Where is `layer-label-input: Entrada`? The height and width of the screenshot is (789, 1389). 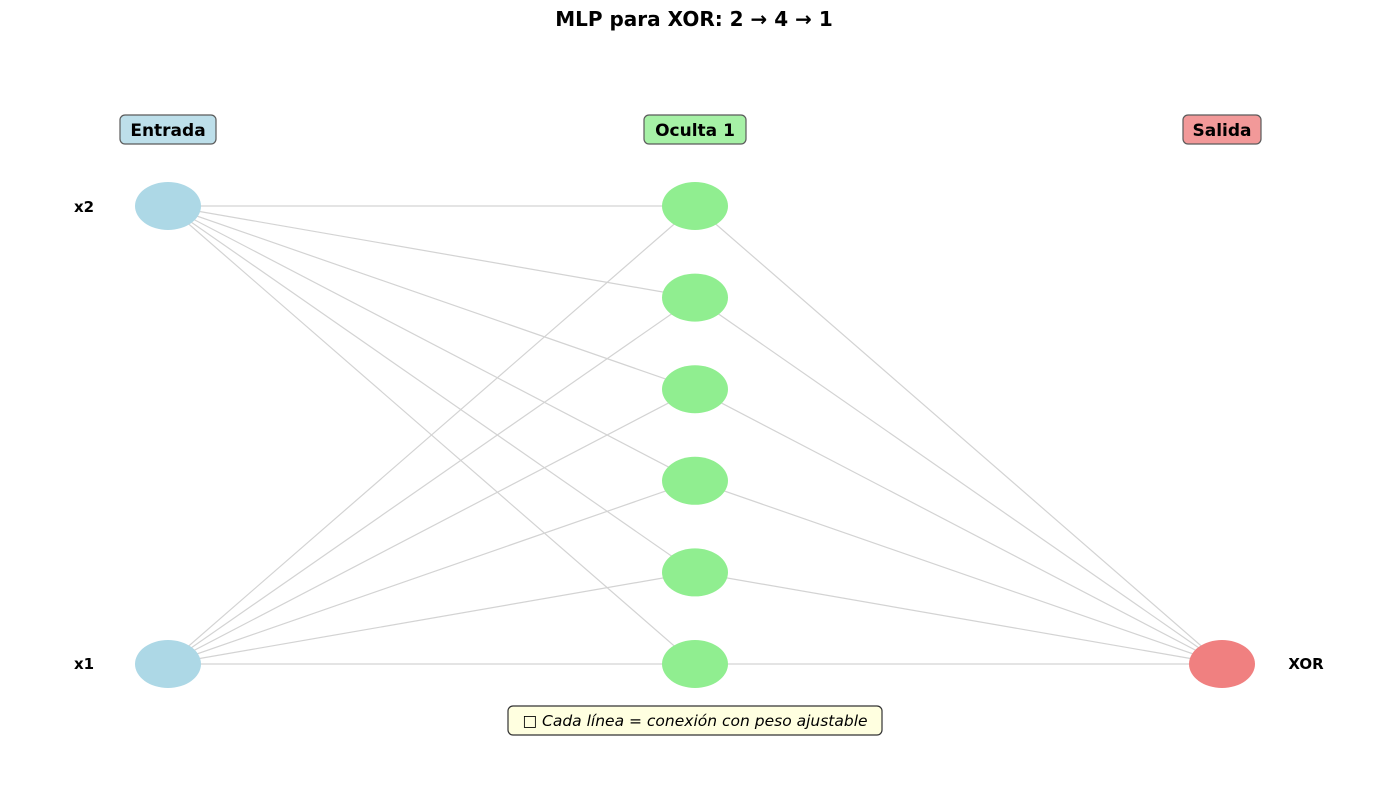
layer-label-input: Entrada is located at coordinates (167, 131).